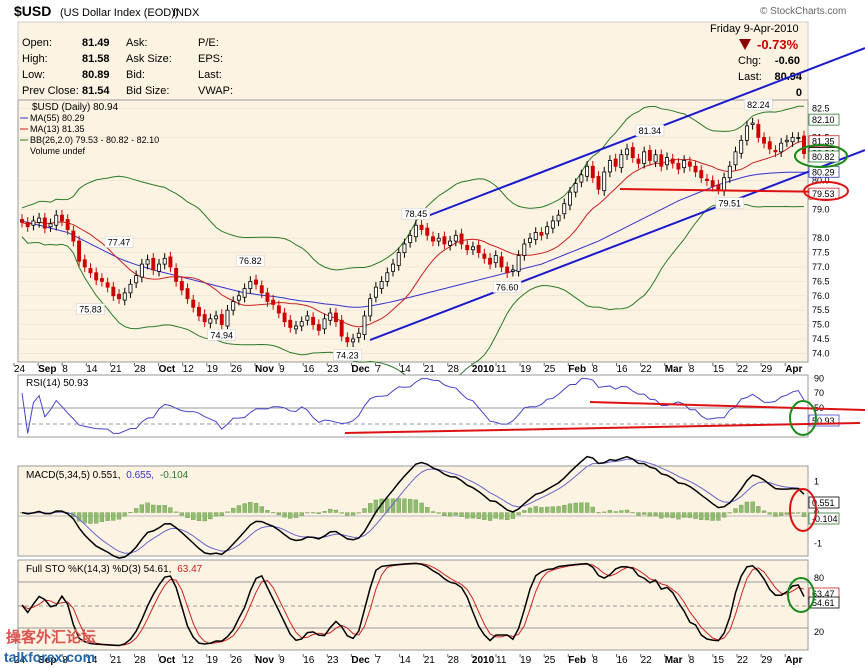 This screenshot has width=865, height=668. What do you see at coordinates (141, 660) in the screenshot?
I see `date-tick-label: 28` at bounding box center [141, 660].